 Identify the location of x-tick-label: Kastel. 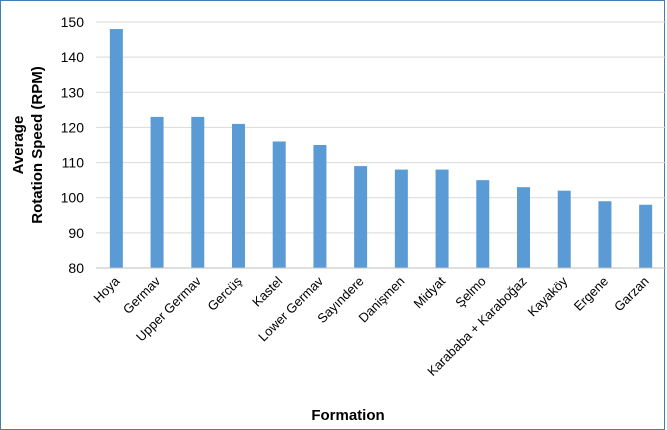
(267, 291).